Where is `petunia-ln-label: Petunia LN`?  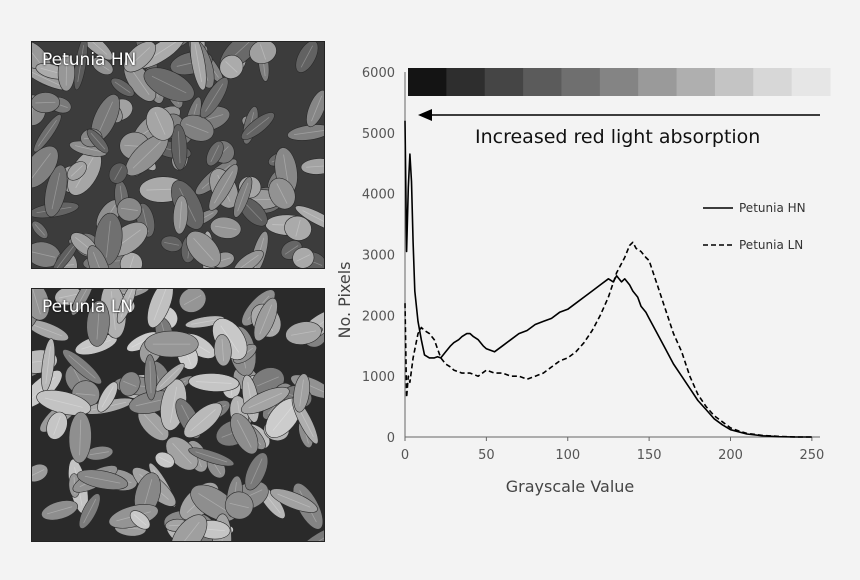
petunia-ln-label: Petunia LN is located at coordinates (88, 307).